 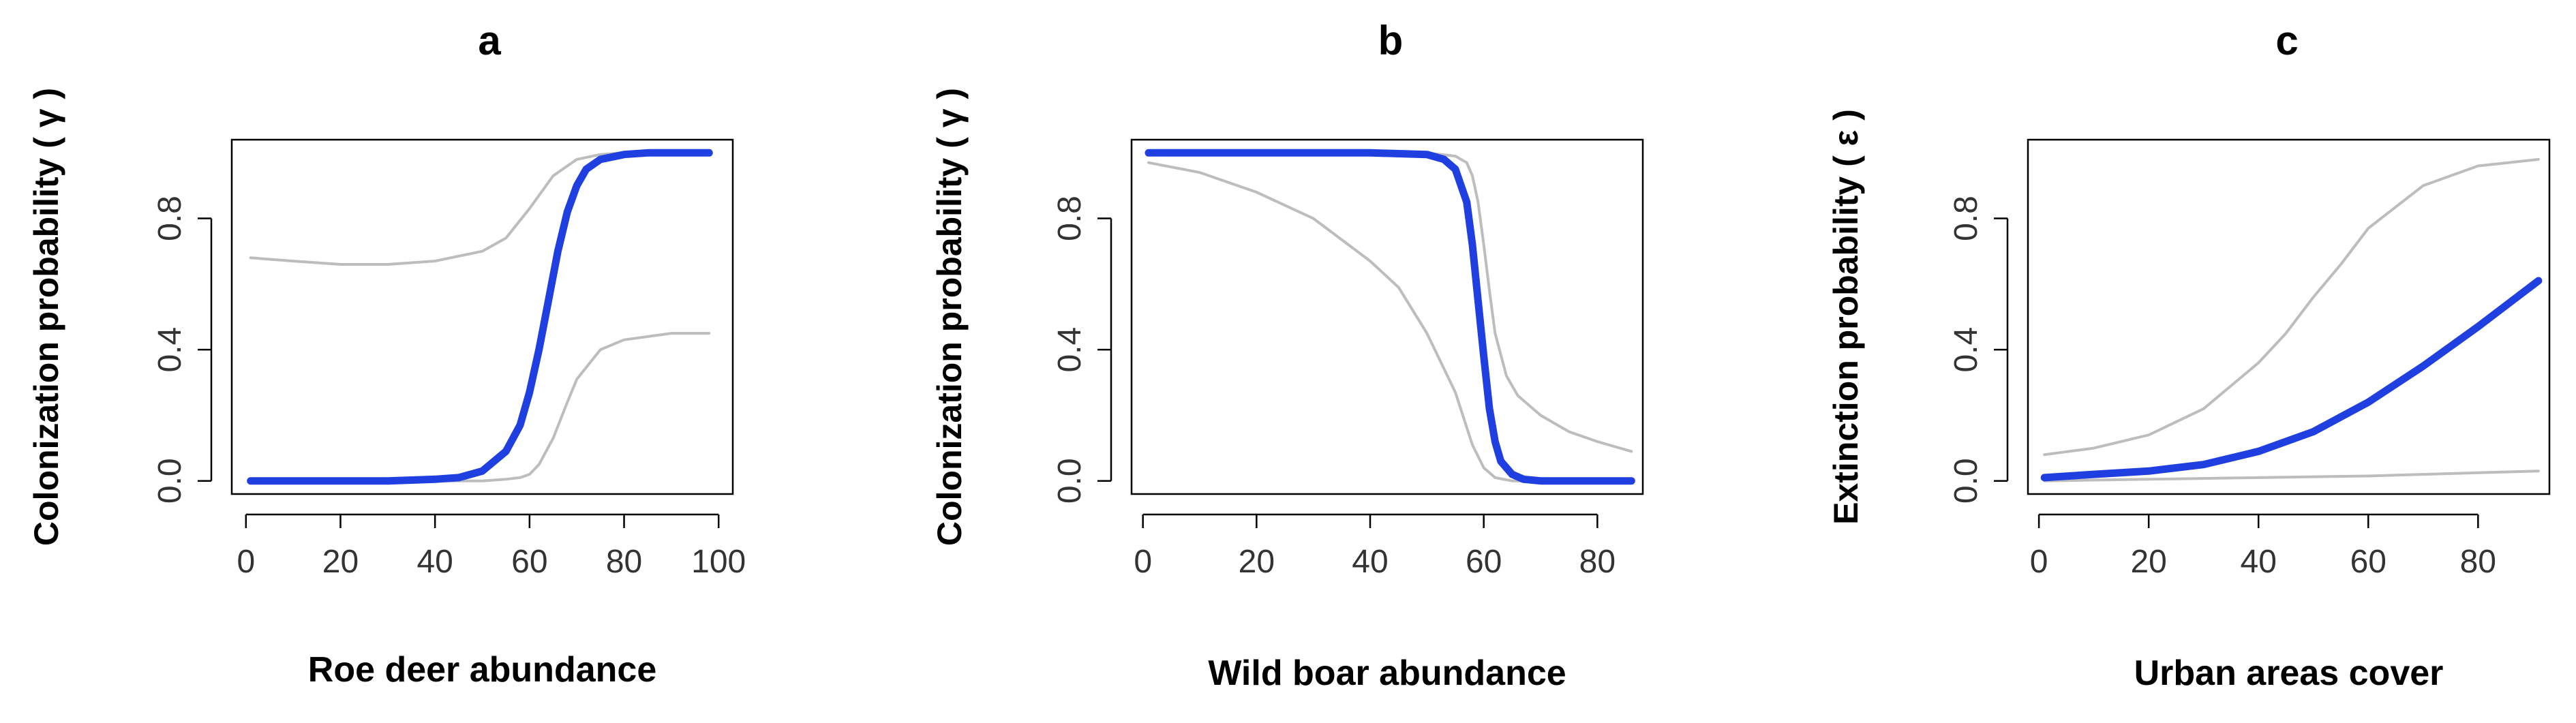 I want to click on x-tick-label: 100, so click(x=718, y=562).